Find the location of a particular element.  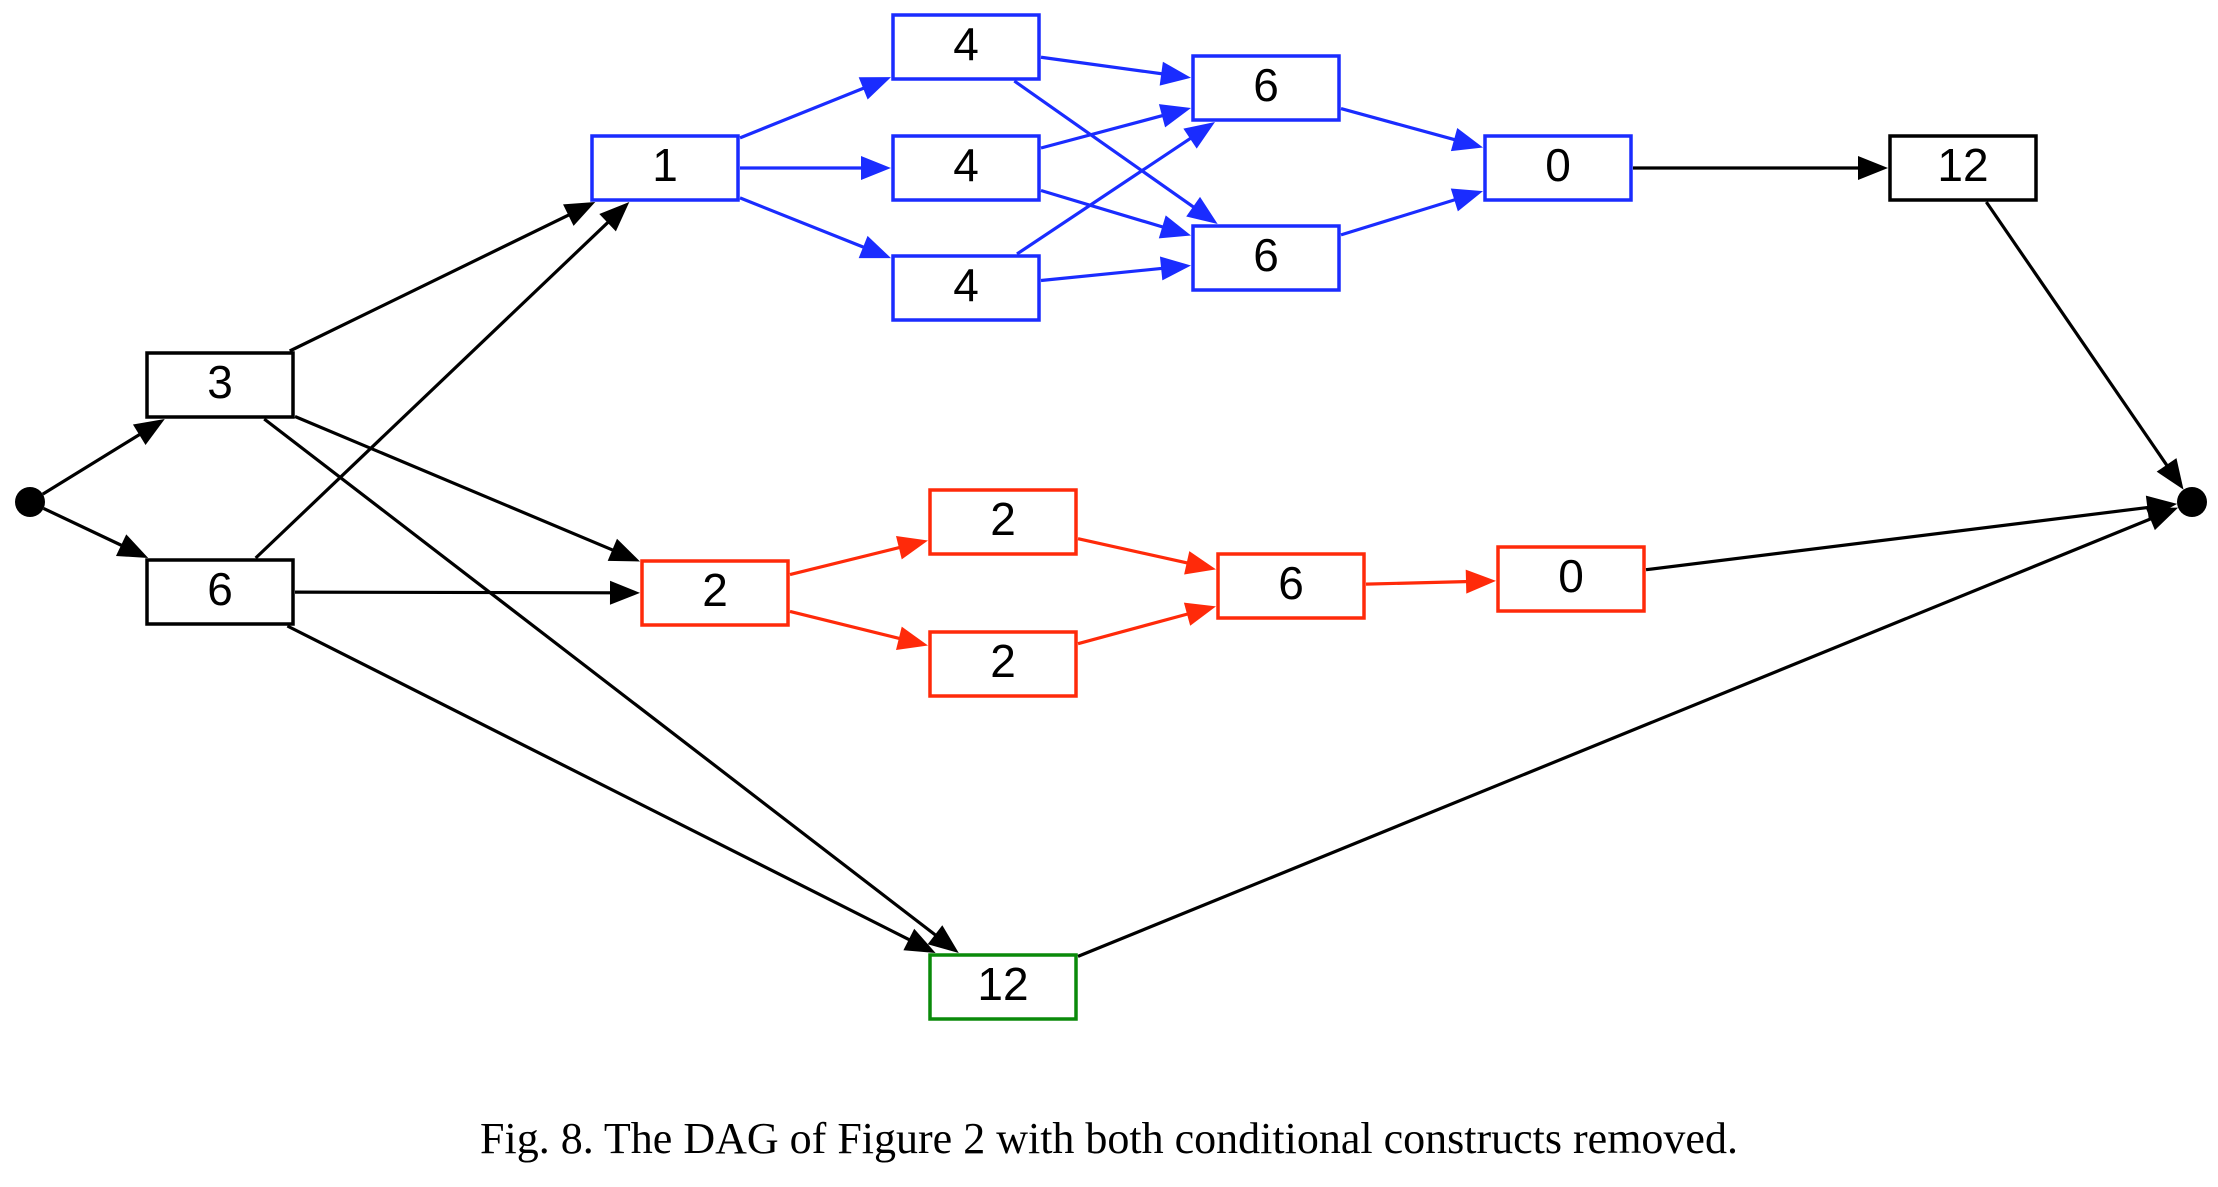

edge-d4b-to-e6b is located at coordinates (1115, 213).